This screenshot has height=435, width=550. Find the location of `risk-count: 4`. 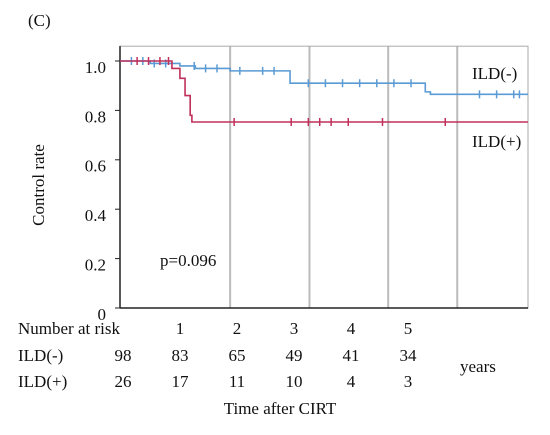

risk-count: 4 is located at coordinates (351, 381).